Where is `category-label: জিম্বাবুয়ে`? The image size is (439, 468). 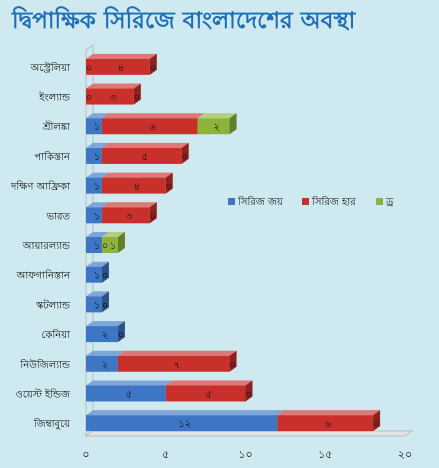 category-label: জিম্বাবুয়ে is located at coordinates (52, 424).